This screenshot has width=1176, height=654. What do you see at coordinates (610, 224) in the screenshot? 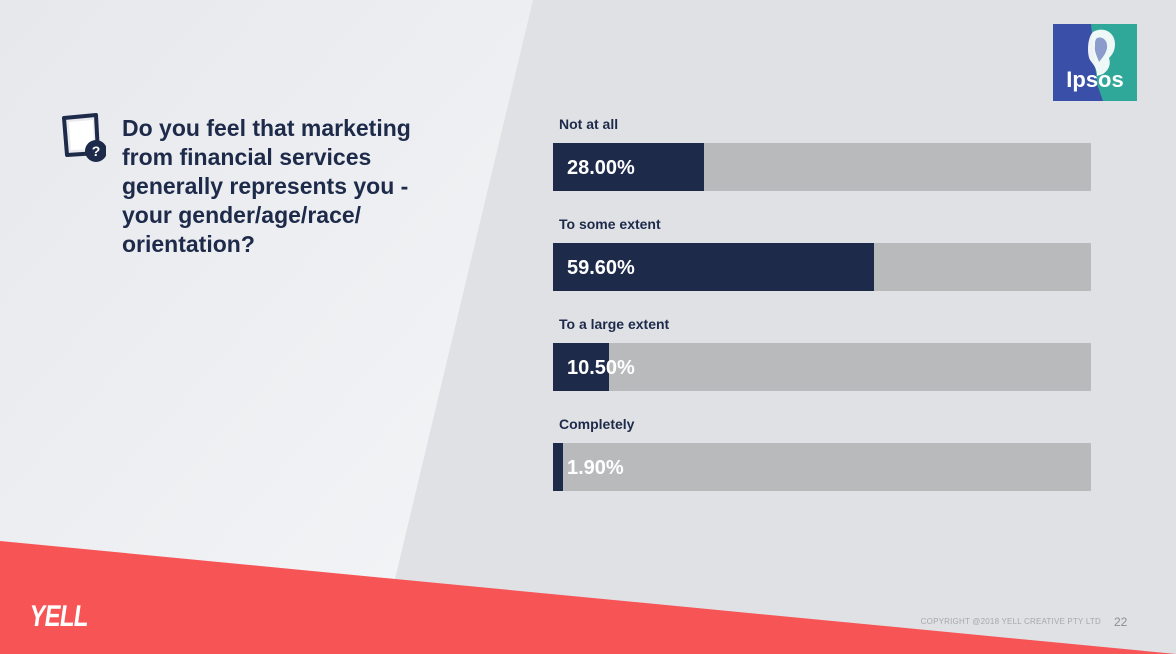
I see `category-label: To some extent` at bounding box center [610, 224].